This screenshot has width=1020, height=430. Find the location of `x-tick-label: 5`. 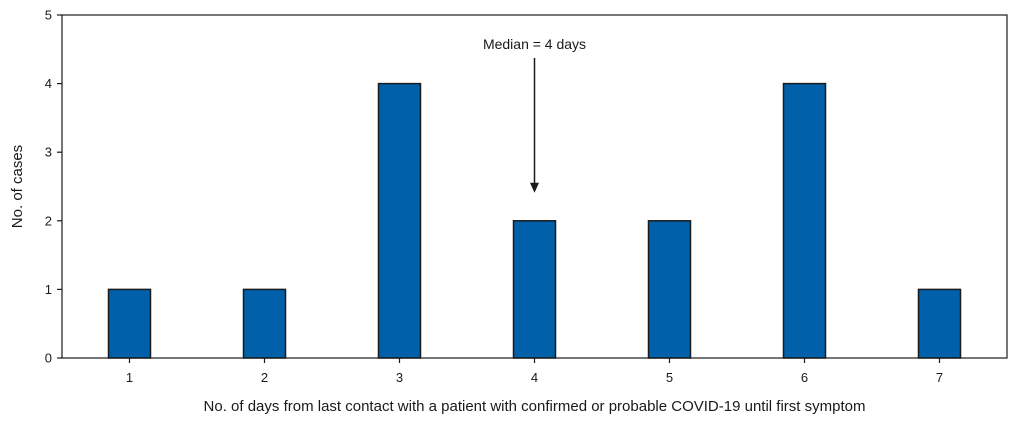

x-tick-label: 5 is located at coordinates (669, 377).